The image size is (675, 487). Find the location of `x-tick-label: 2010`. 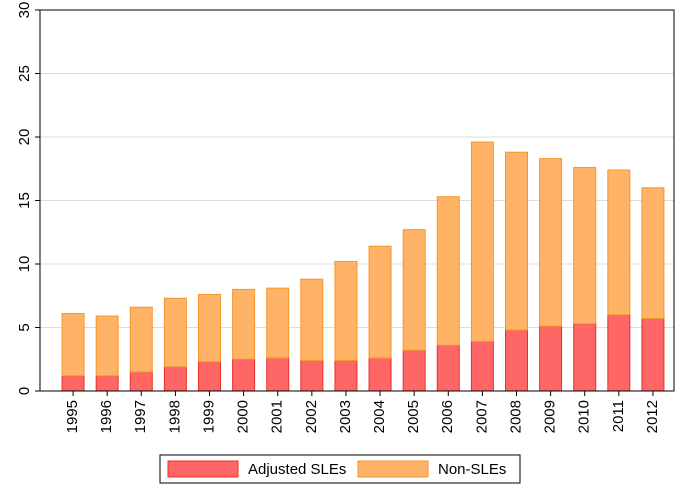

x-tick-label: 2010 is located at coordinates (584, 416).